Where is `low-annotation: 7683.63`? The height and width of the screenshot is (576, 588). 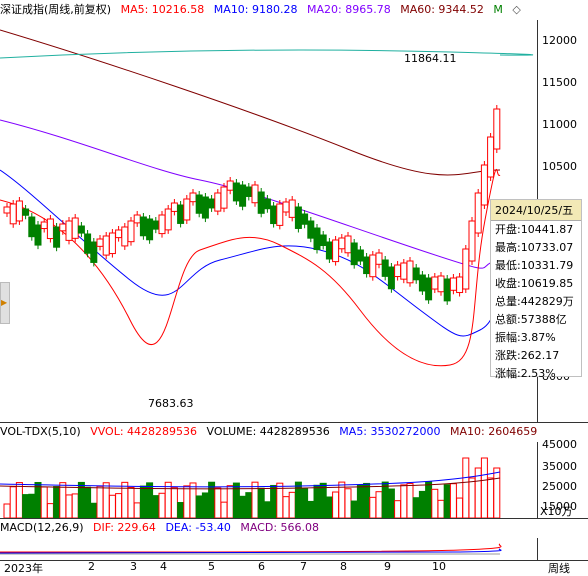
low-annotation: 7683.63 is located at coordinates (171, 403).